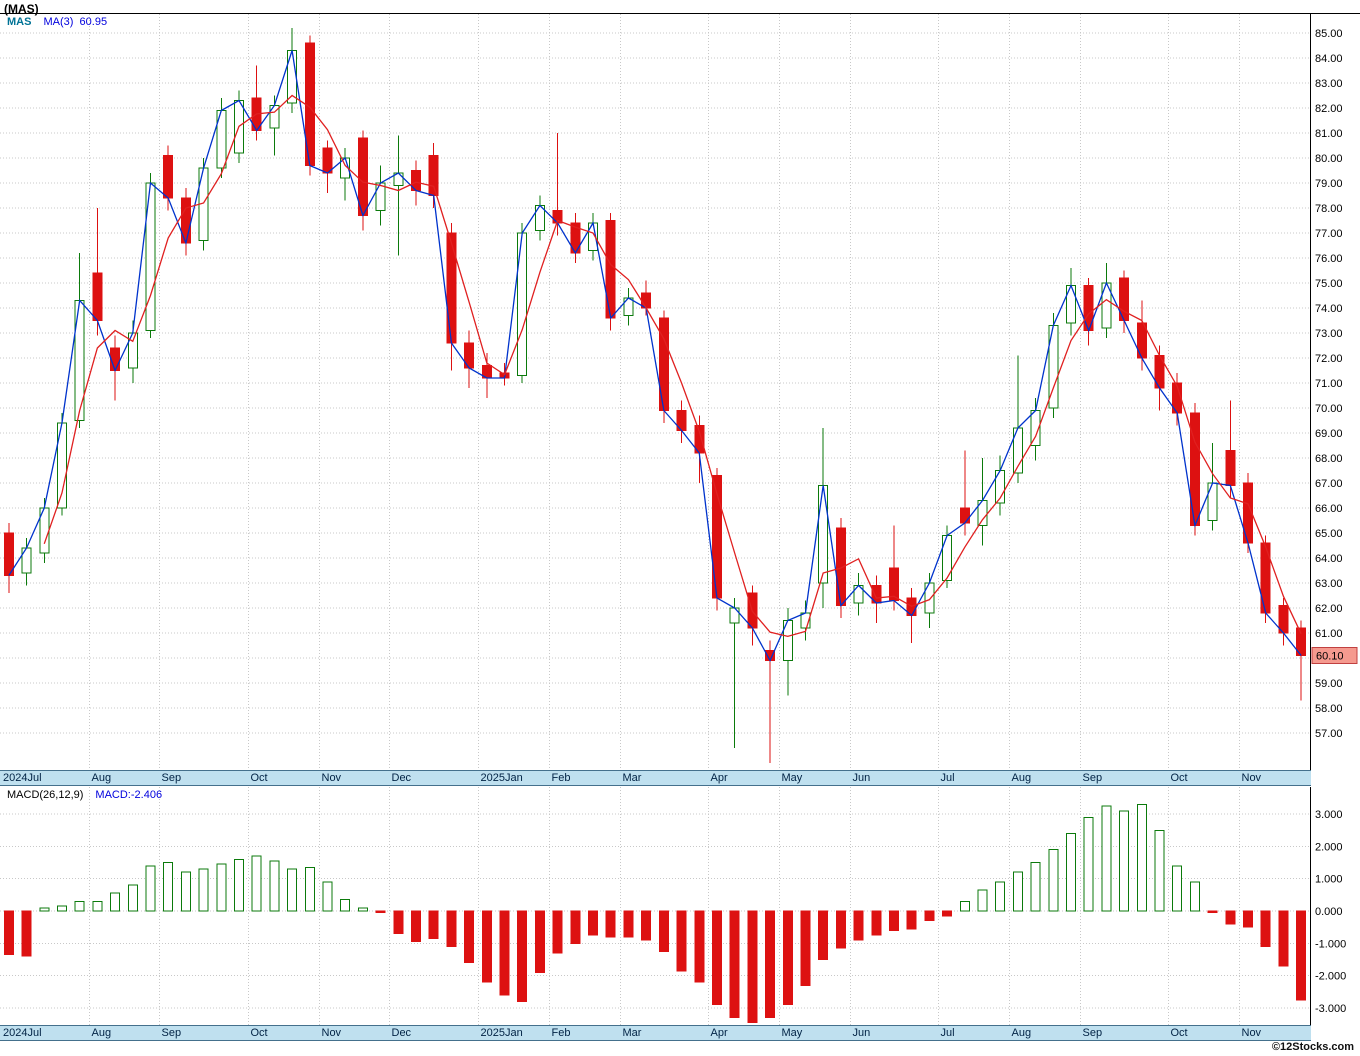  I want to click on price-tick-label: 70.00, so click(1329, 409).